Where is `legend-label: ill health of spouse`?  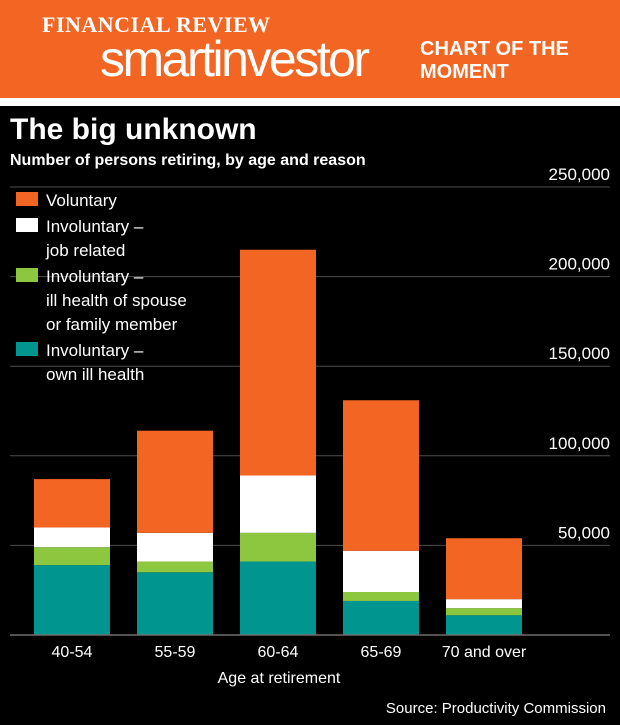
legend-label: ill health of spouse is located at coordinates (116, 300).